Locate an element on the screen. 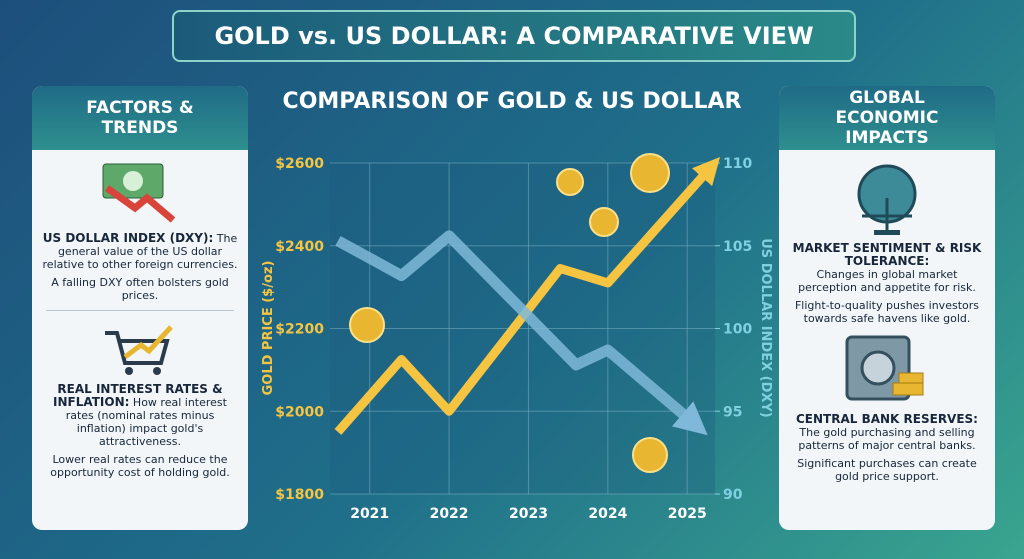 The height and width of the screenshot is (559, 1024). x-tick-label: 2023 is located at coordinates (528, 514).